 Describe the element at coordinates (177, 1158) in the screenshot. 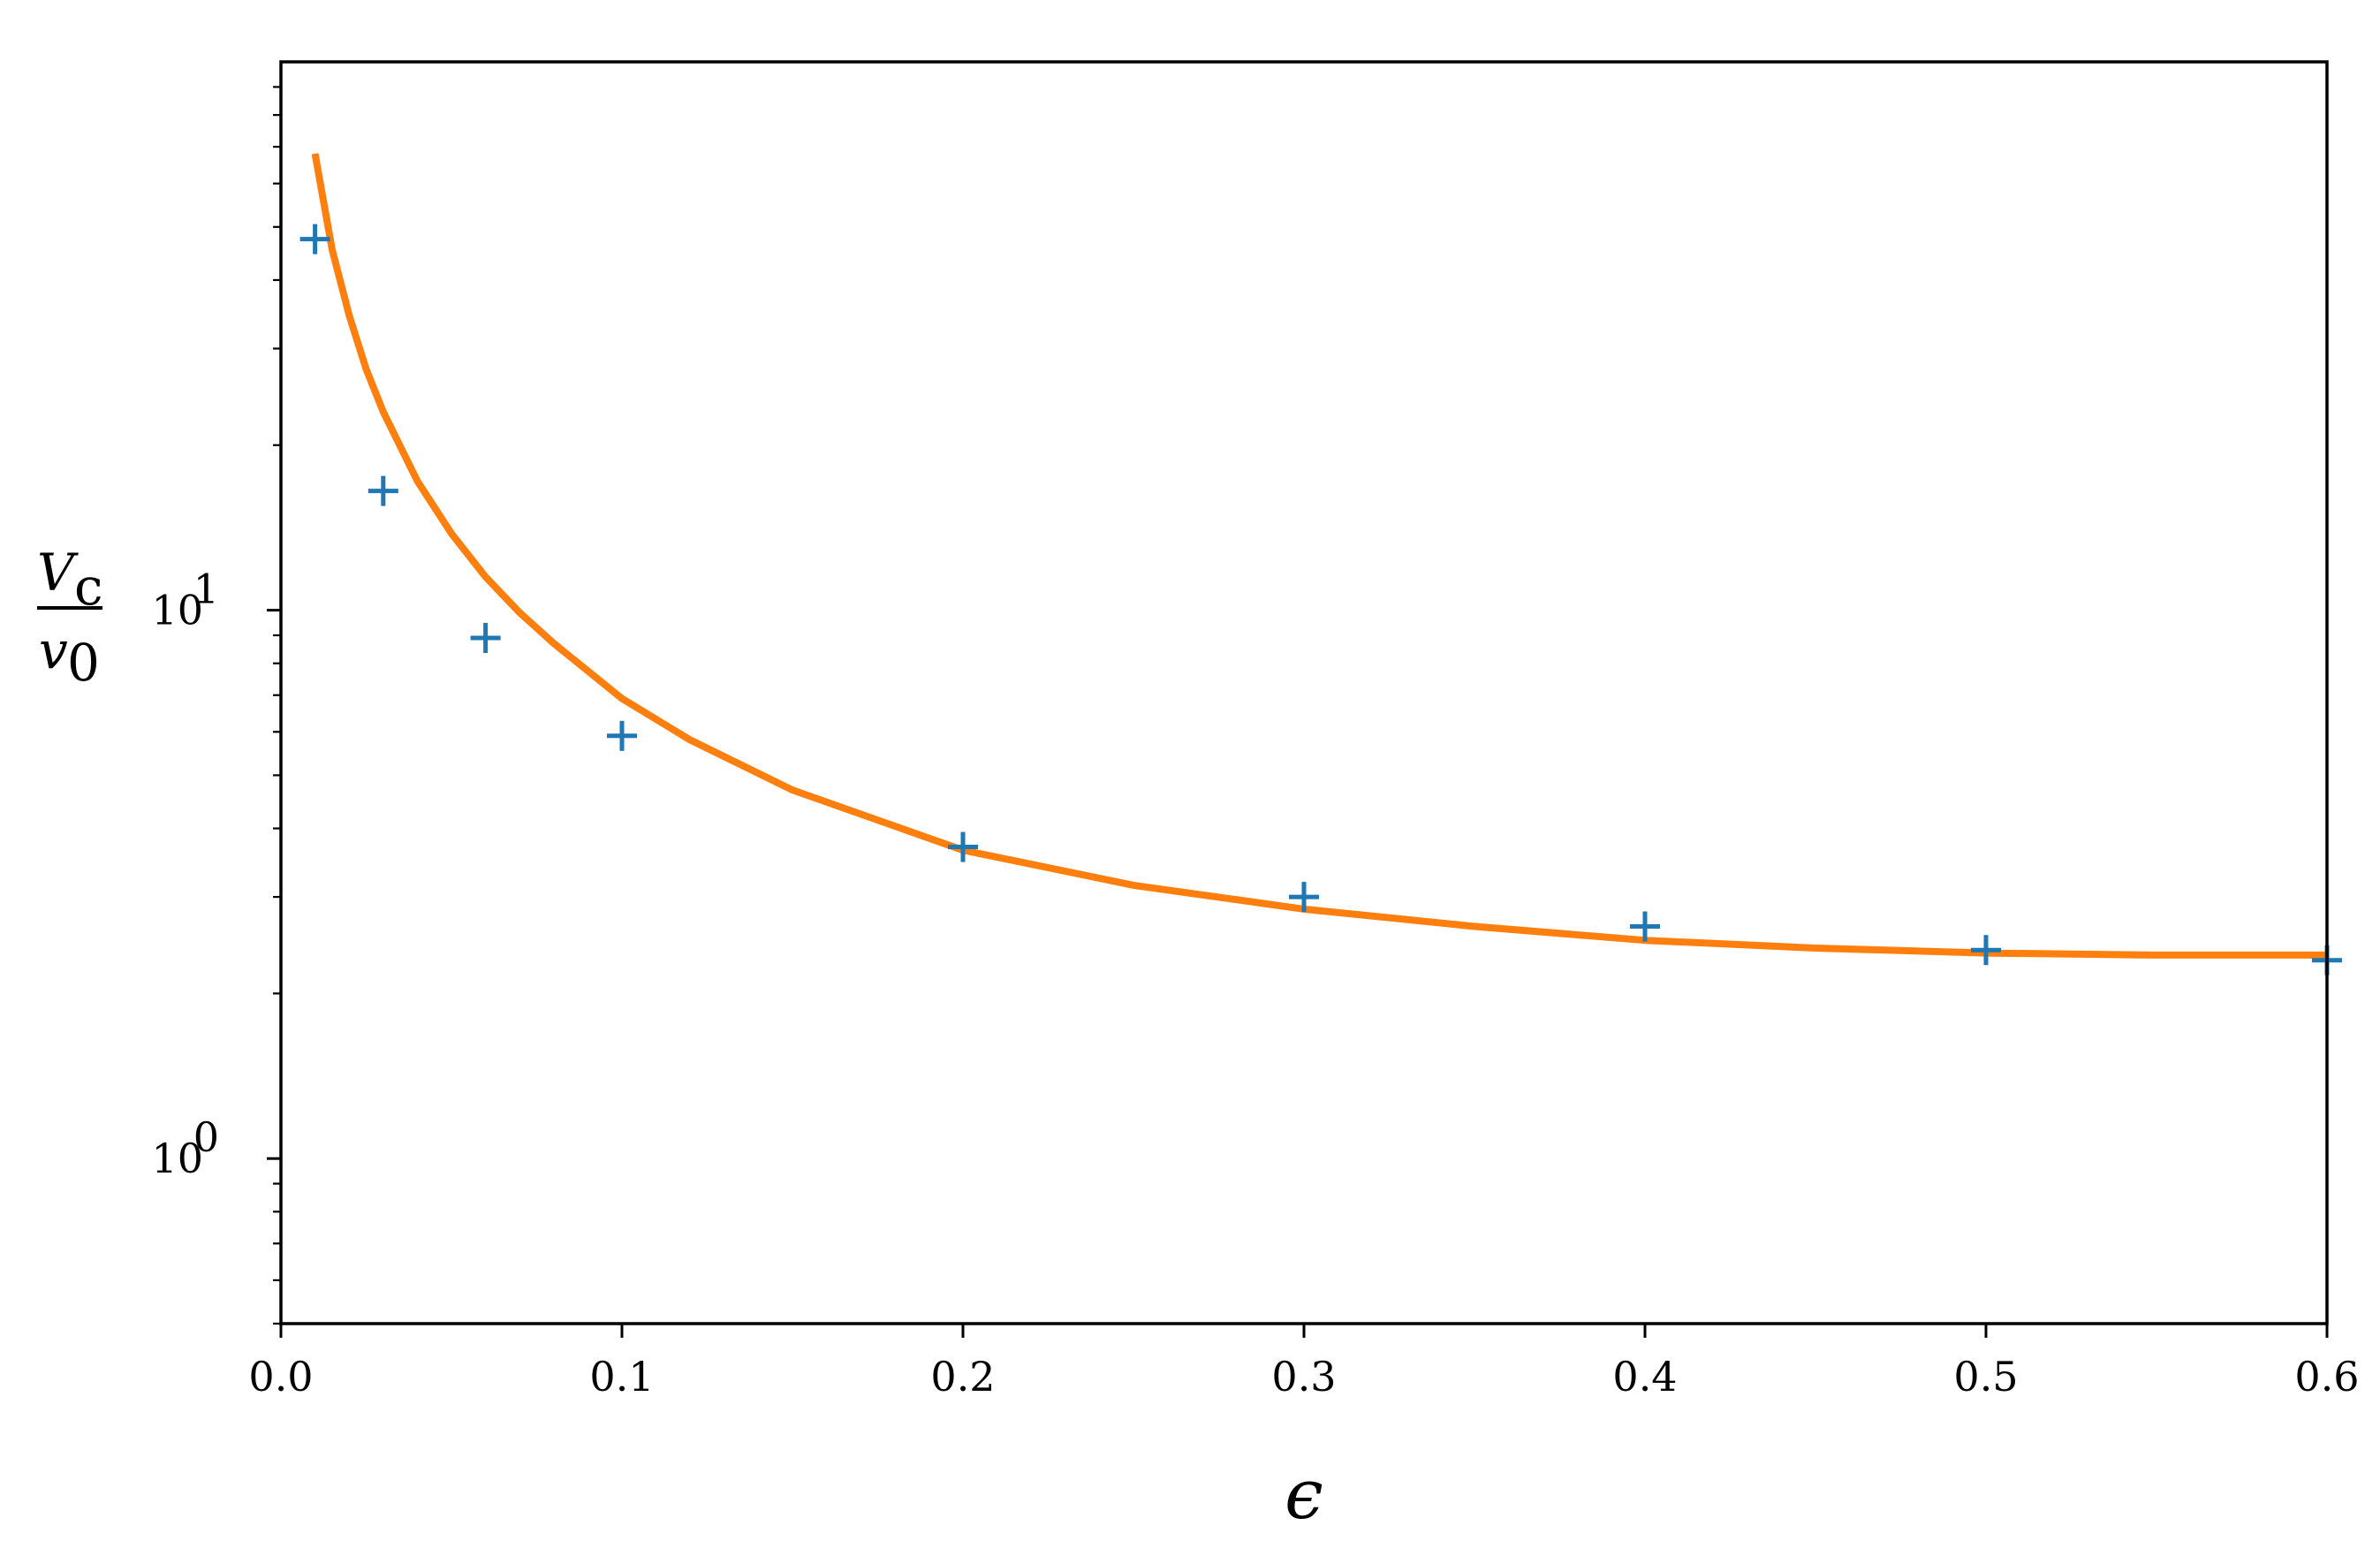

I see `y-tick-label-base-0: 10` at that location.